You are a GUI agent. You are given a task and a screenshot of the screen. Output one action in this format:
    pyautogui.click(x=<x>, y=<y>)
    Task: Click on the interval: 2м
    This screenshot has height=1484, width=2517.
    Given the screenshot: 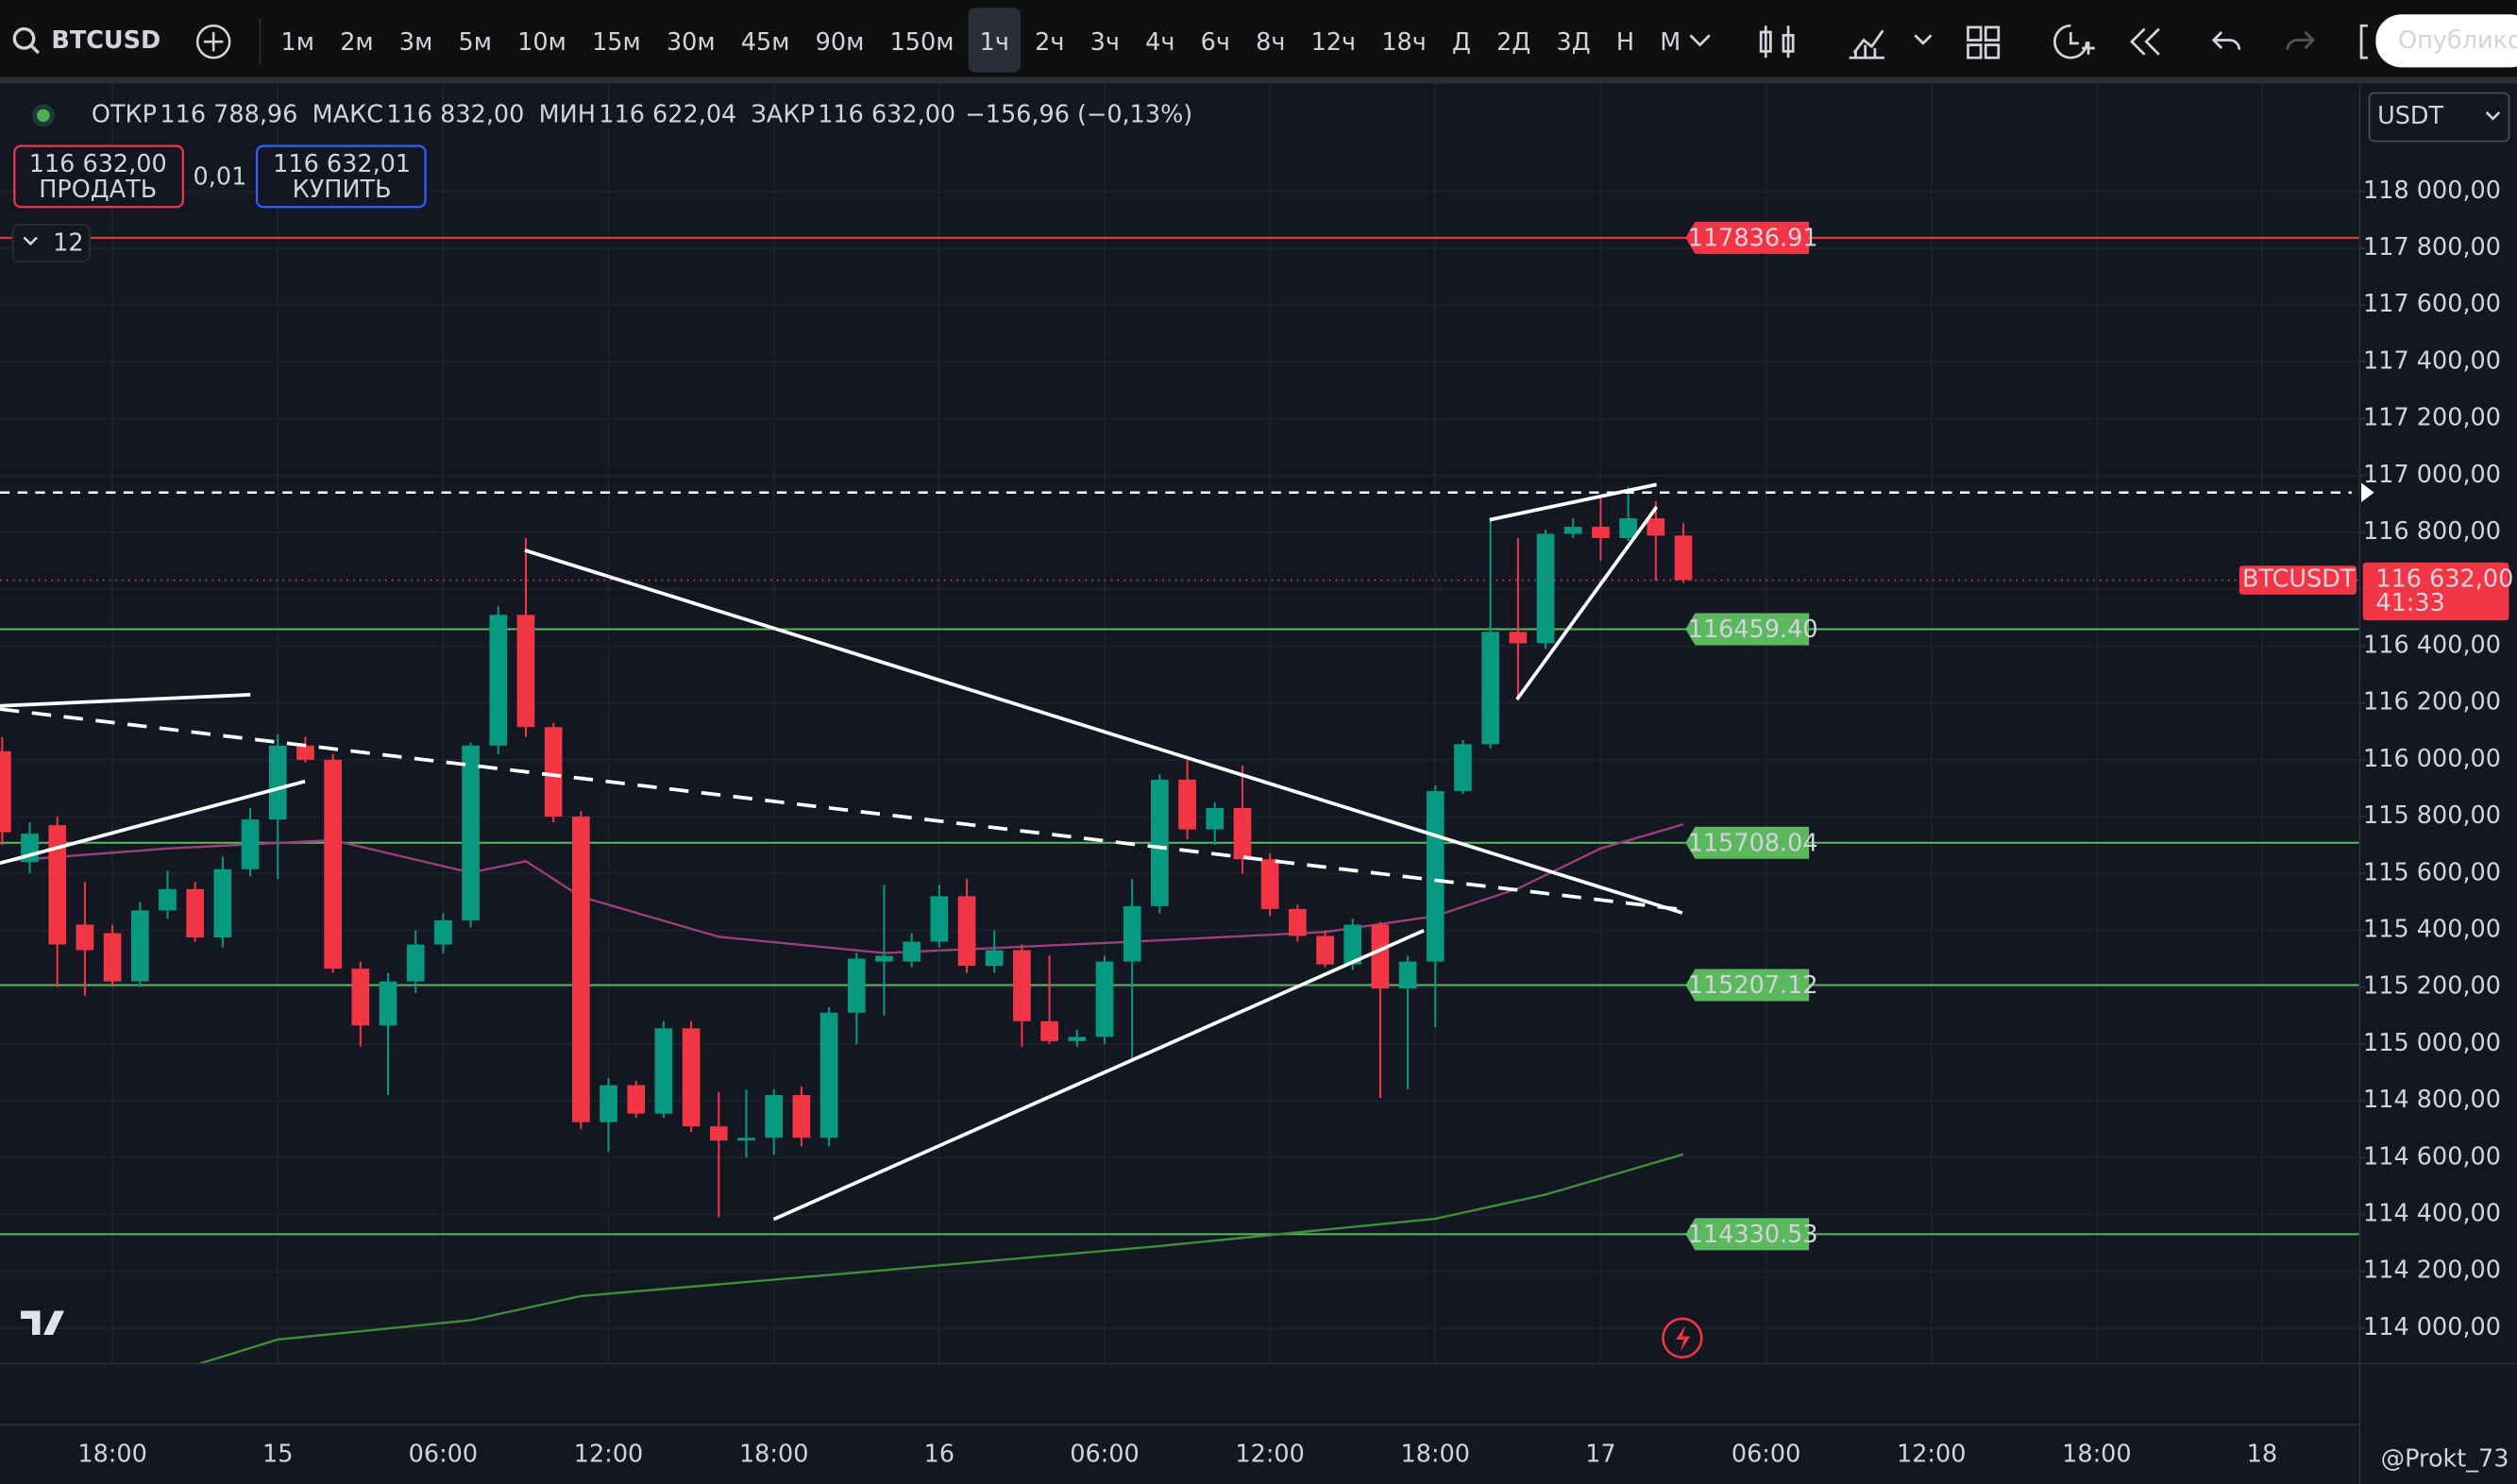 What is the action you would take?
    pyautogui.click(x=356, y=42)
    